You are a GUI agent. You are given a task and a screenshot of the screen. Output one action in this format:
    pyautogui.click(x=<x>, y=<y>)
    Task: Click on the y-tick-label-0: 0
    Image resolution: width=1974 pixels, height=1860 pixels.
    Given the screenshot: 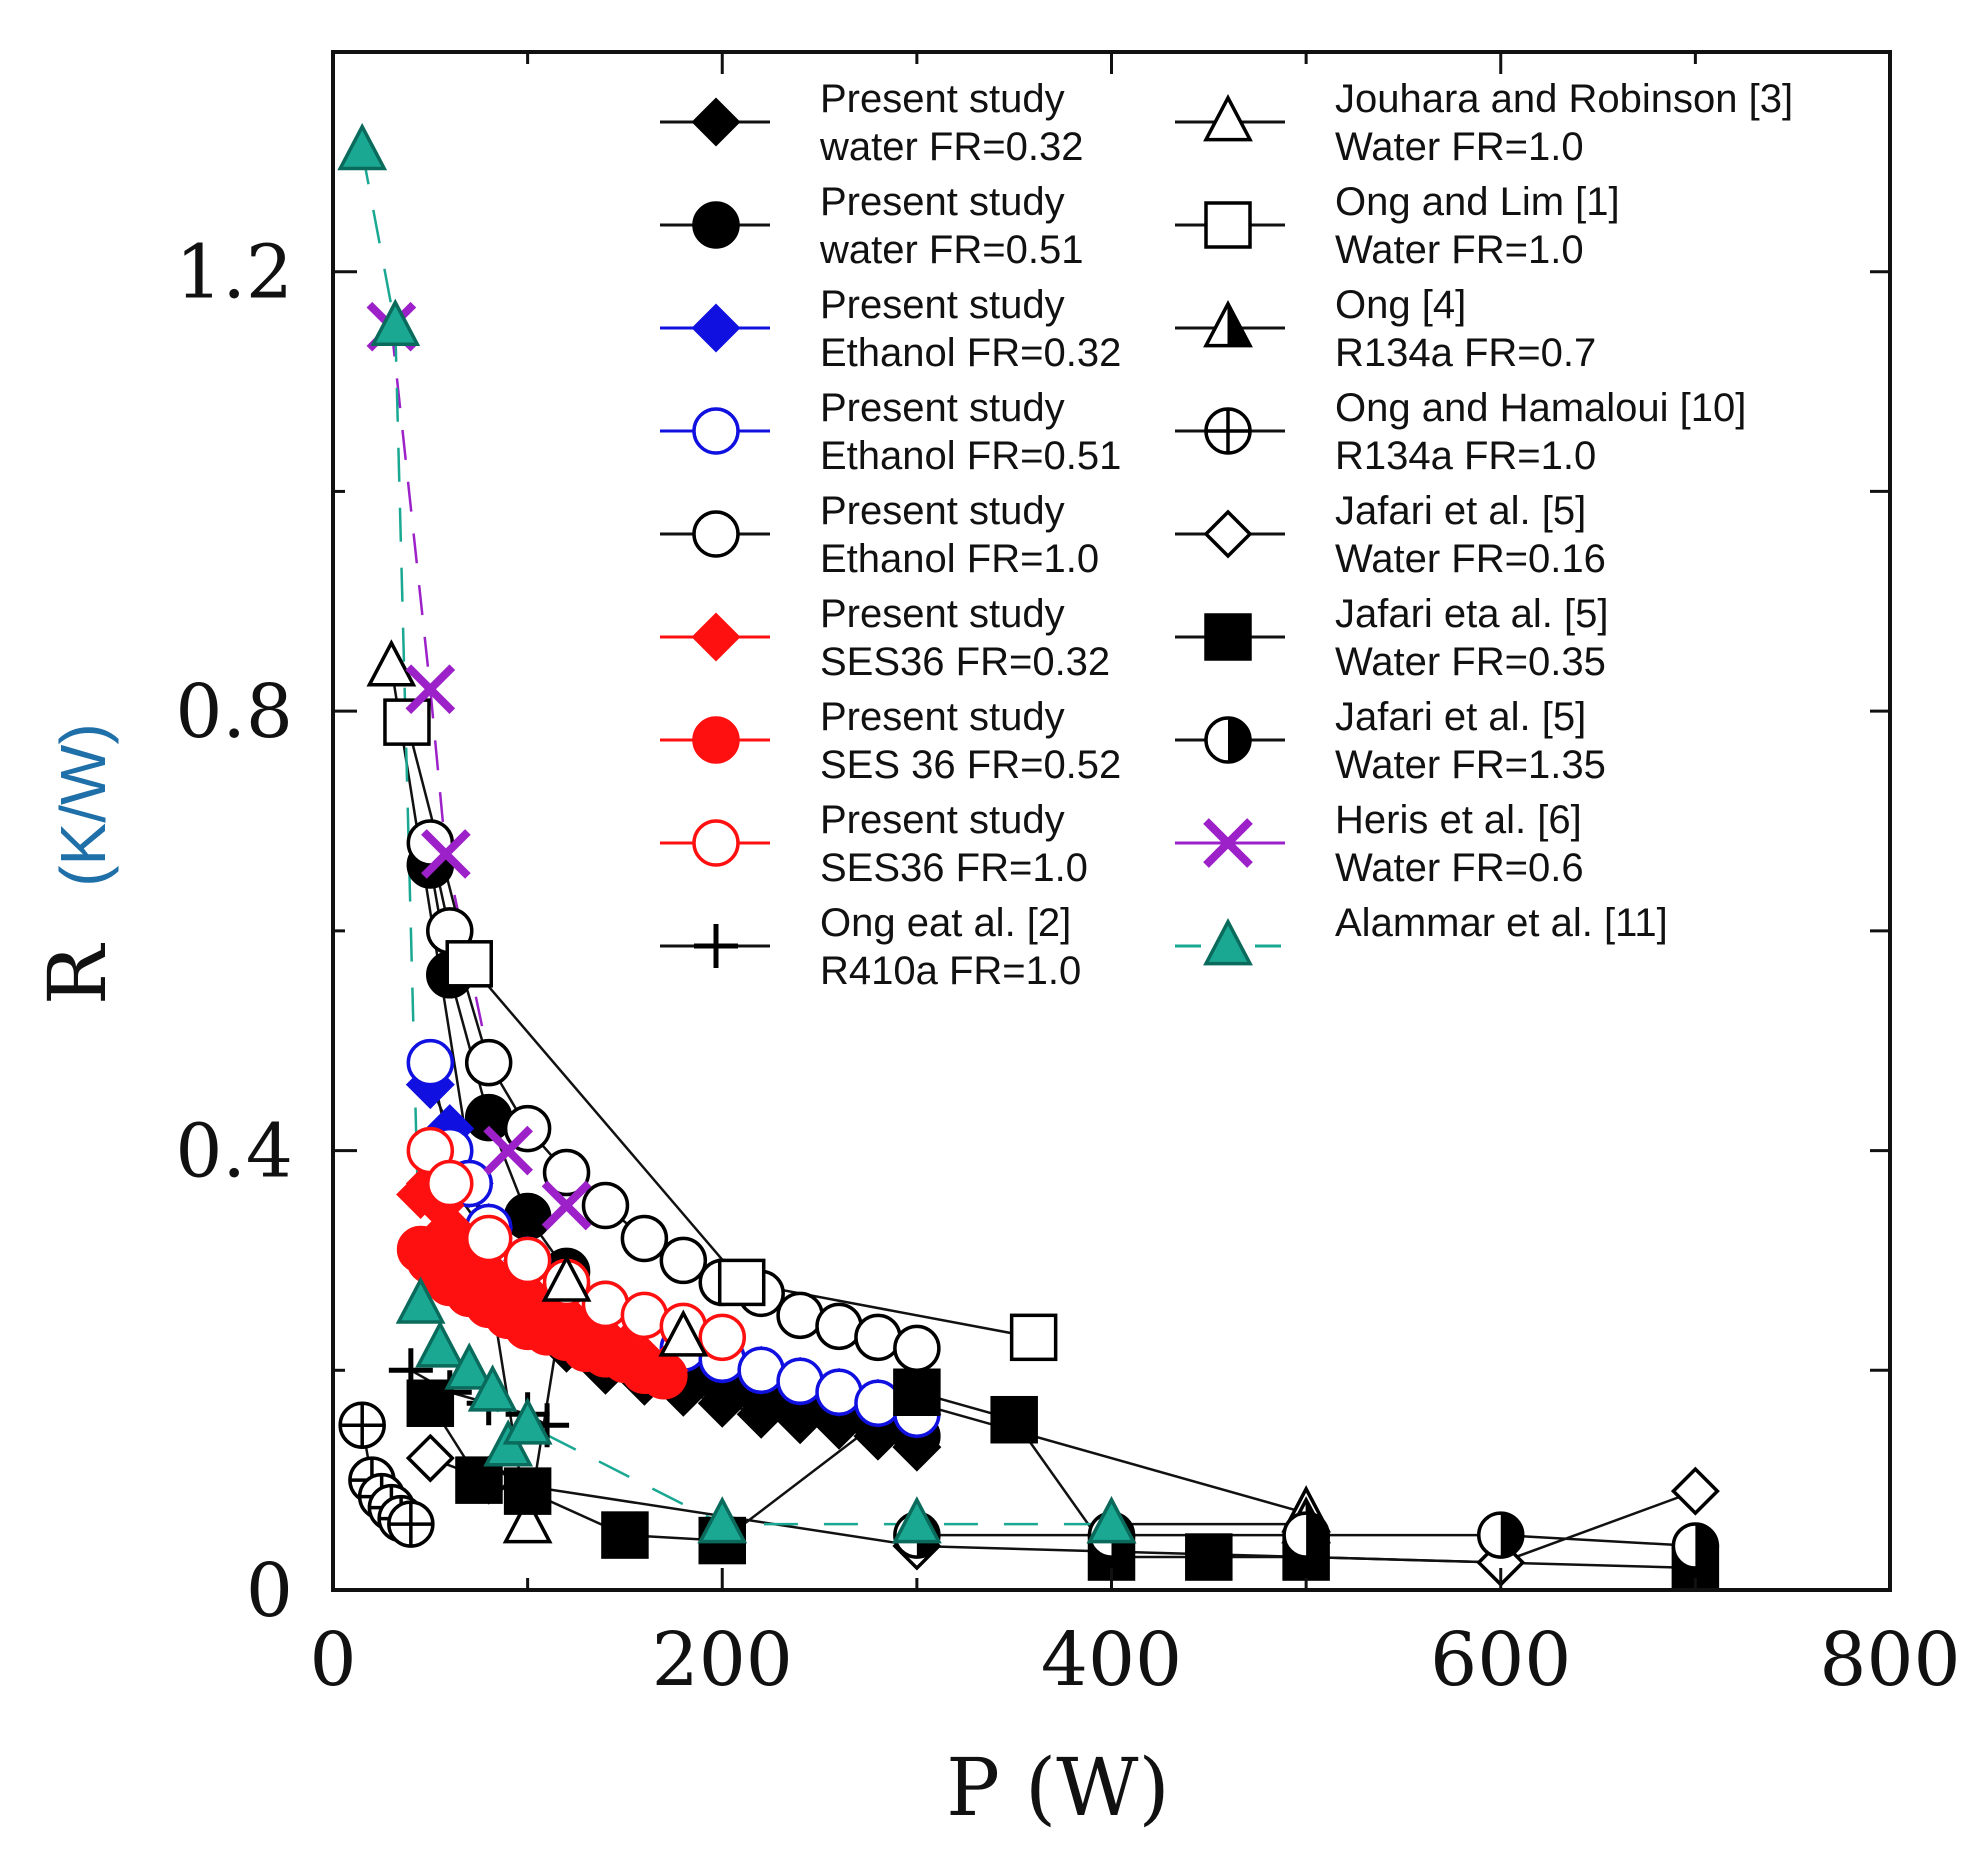 What is the action you would take?
    pyautogui.click(x=269, y=1591)
    